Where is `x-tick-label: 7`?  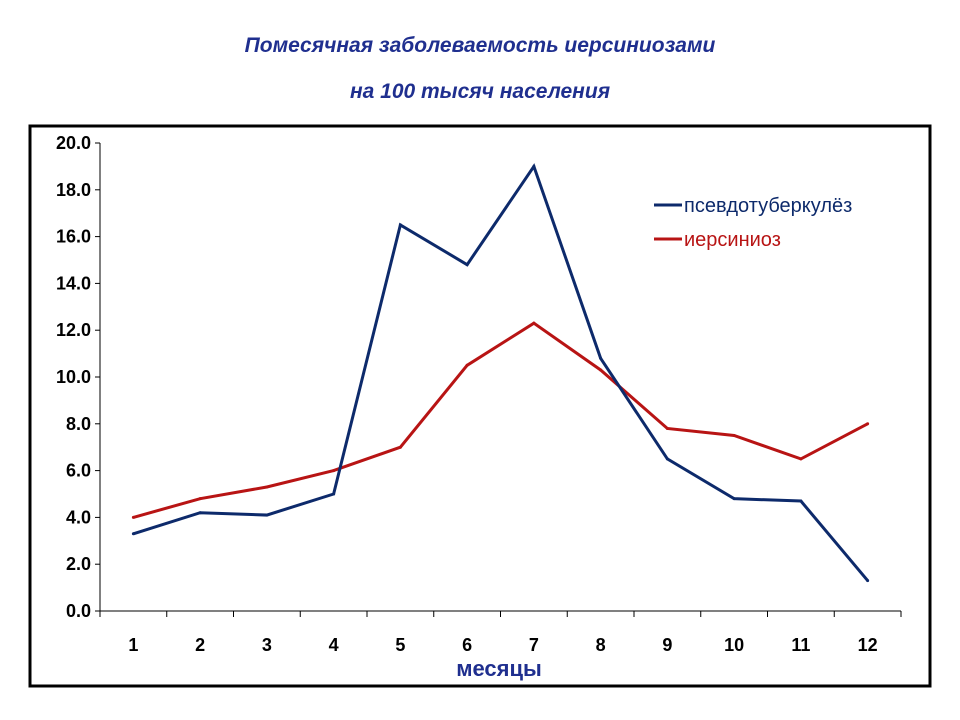
x-tick-label: 7 is located at coordinates (534, 645).